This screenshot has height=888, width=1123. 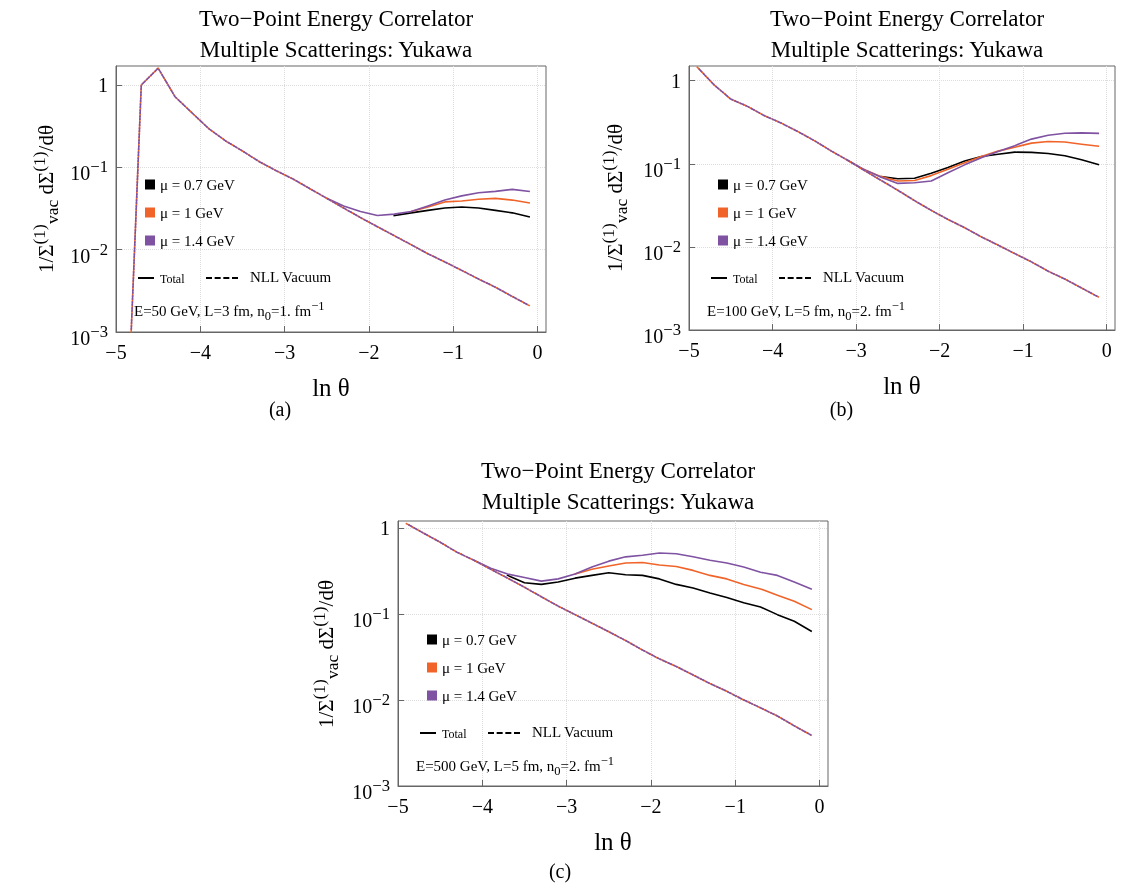 What do you see at coordinates (560, 871) in the screenshot?
I see `text: (c)` at bounding box center [560, 871].